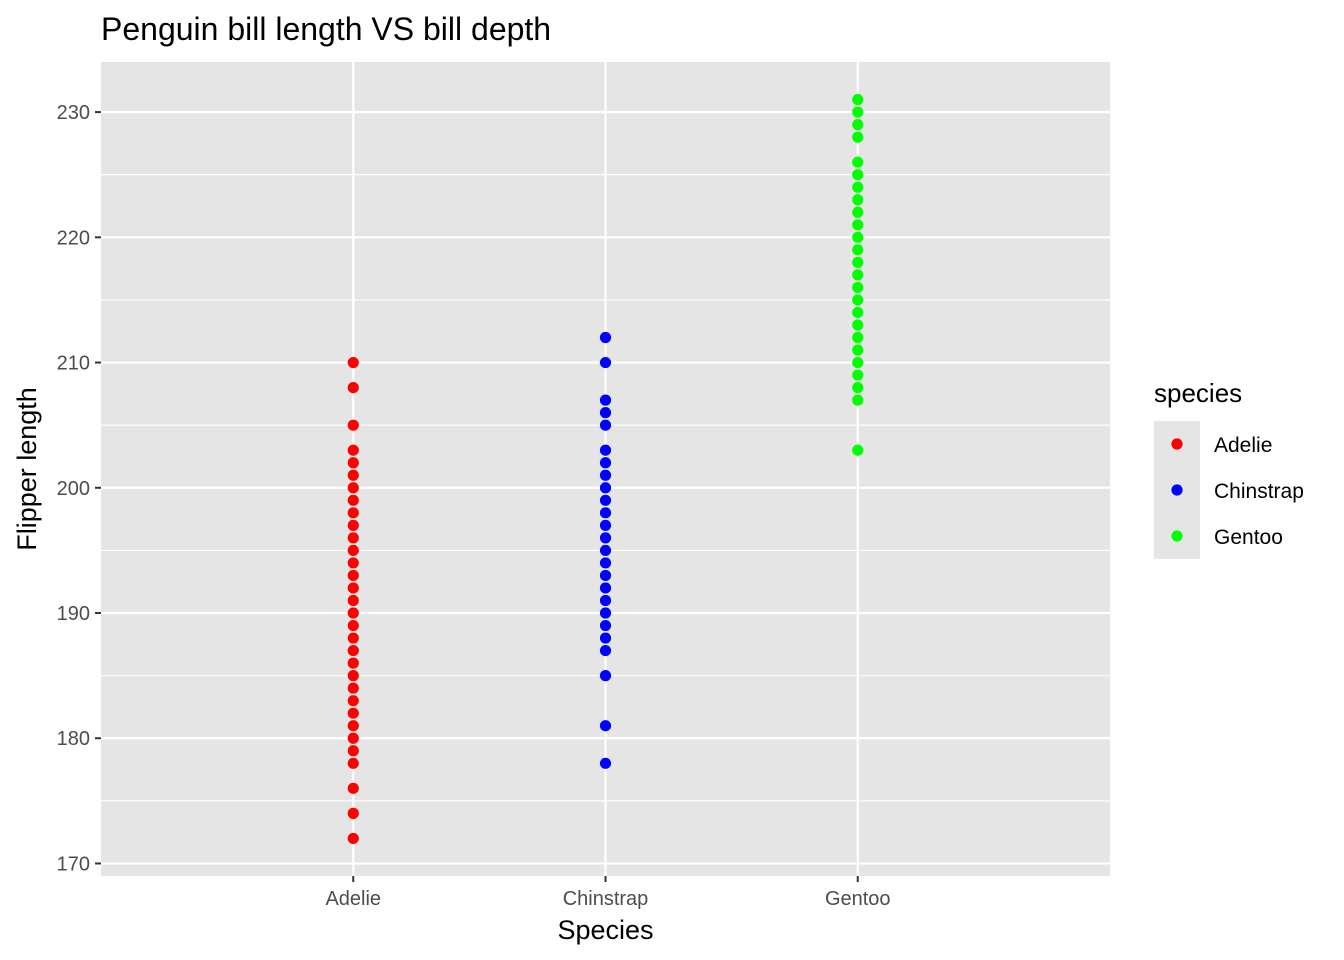 The width and height of the screenshot is (1344, 960). Describe the element at coordinates (73, 864) in the screenshot. I see `y-tick-label: 170` at that location.